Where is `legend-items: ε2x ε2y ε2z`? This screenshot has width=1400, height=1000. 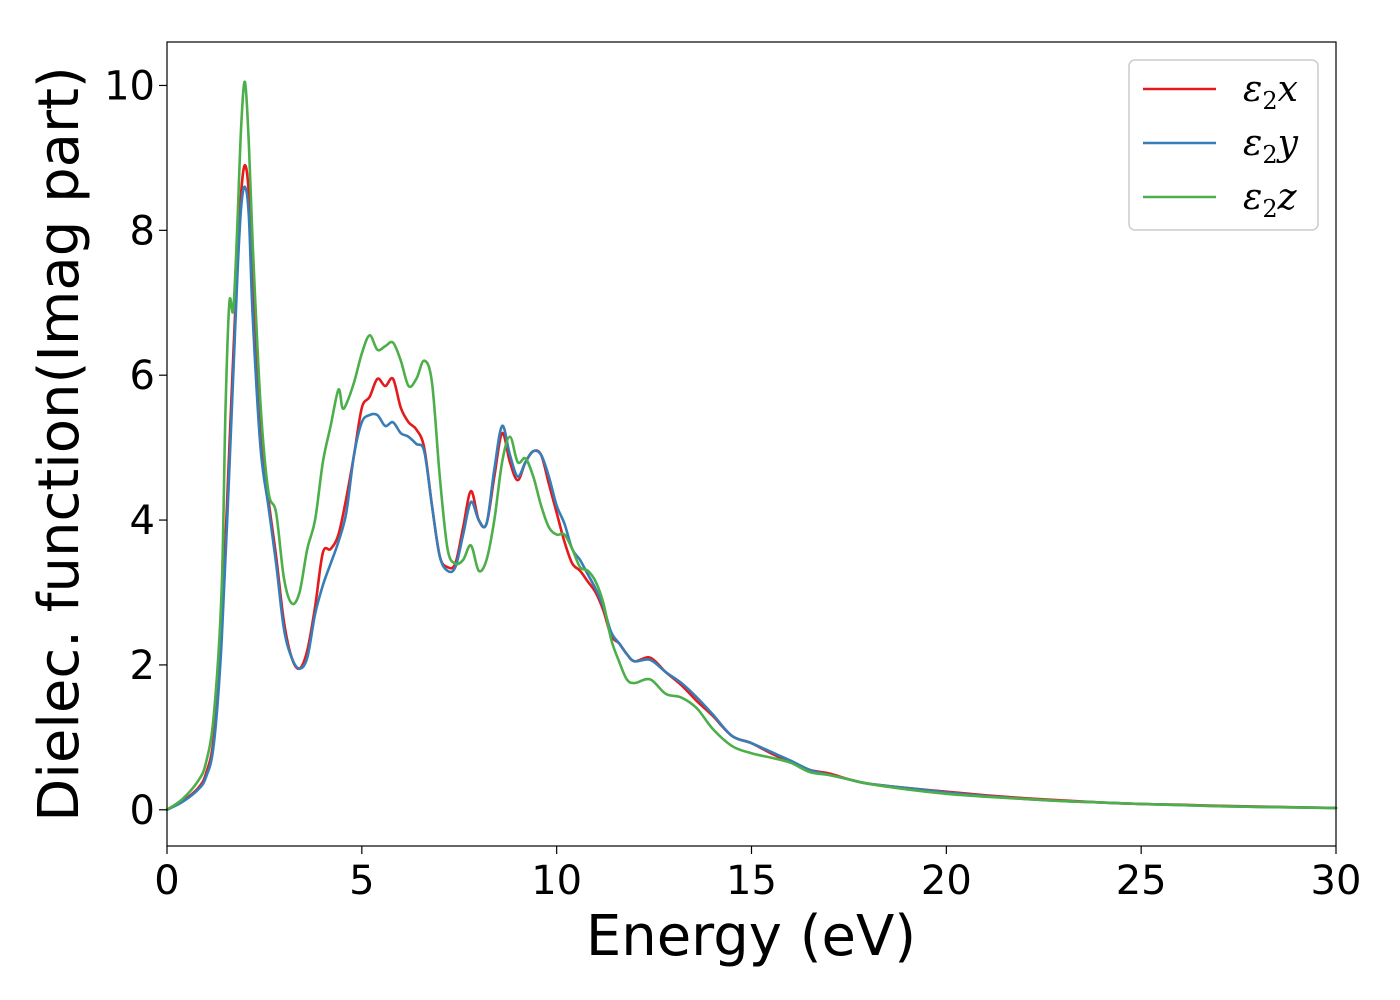 legend-items: ε2x ε2y ε2z is located at coordinates (1221, 146).